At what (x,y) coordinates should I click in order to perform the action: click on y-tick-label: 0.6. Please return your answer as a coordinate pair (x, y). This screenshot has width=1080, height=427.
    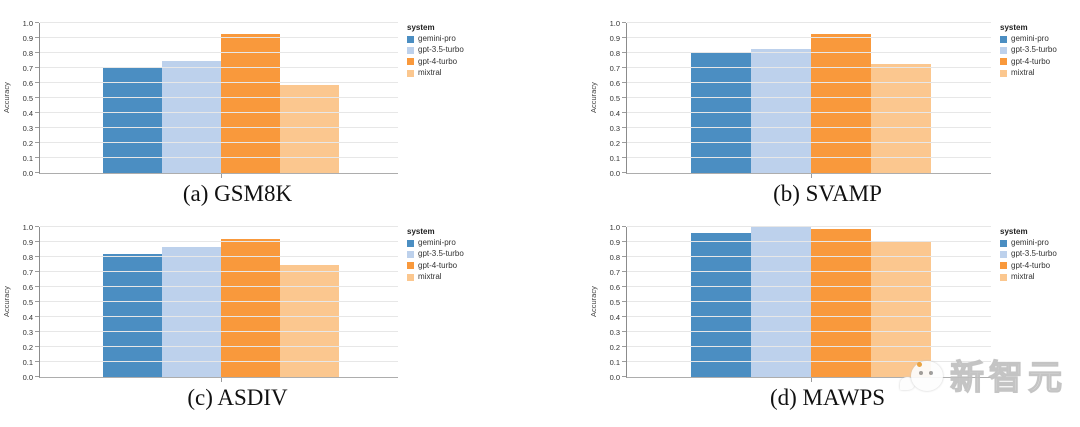
    Looking at the image, I should click on (614, 287).